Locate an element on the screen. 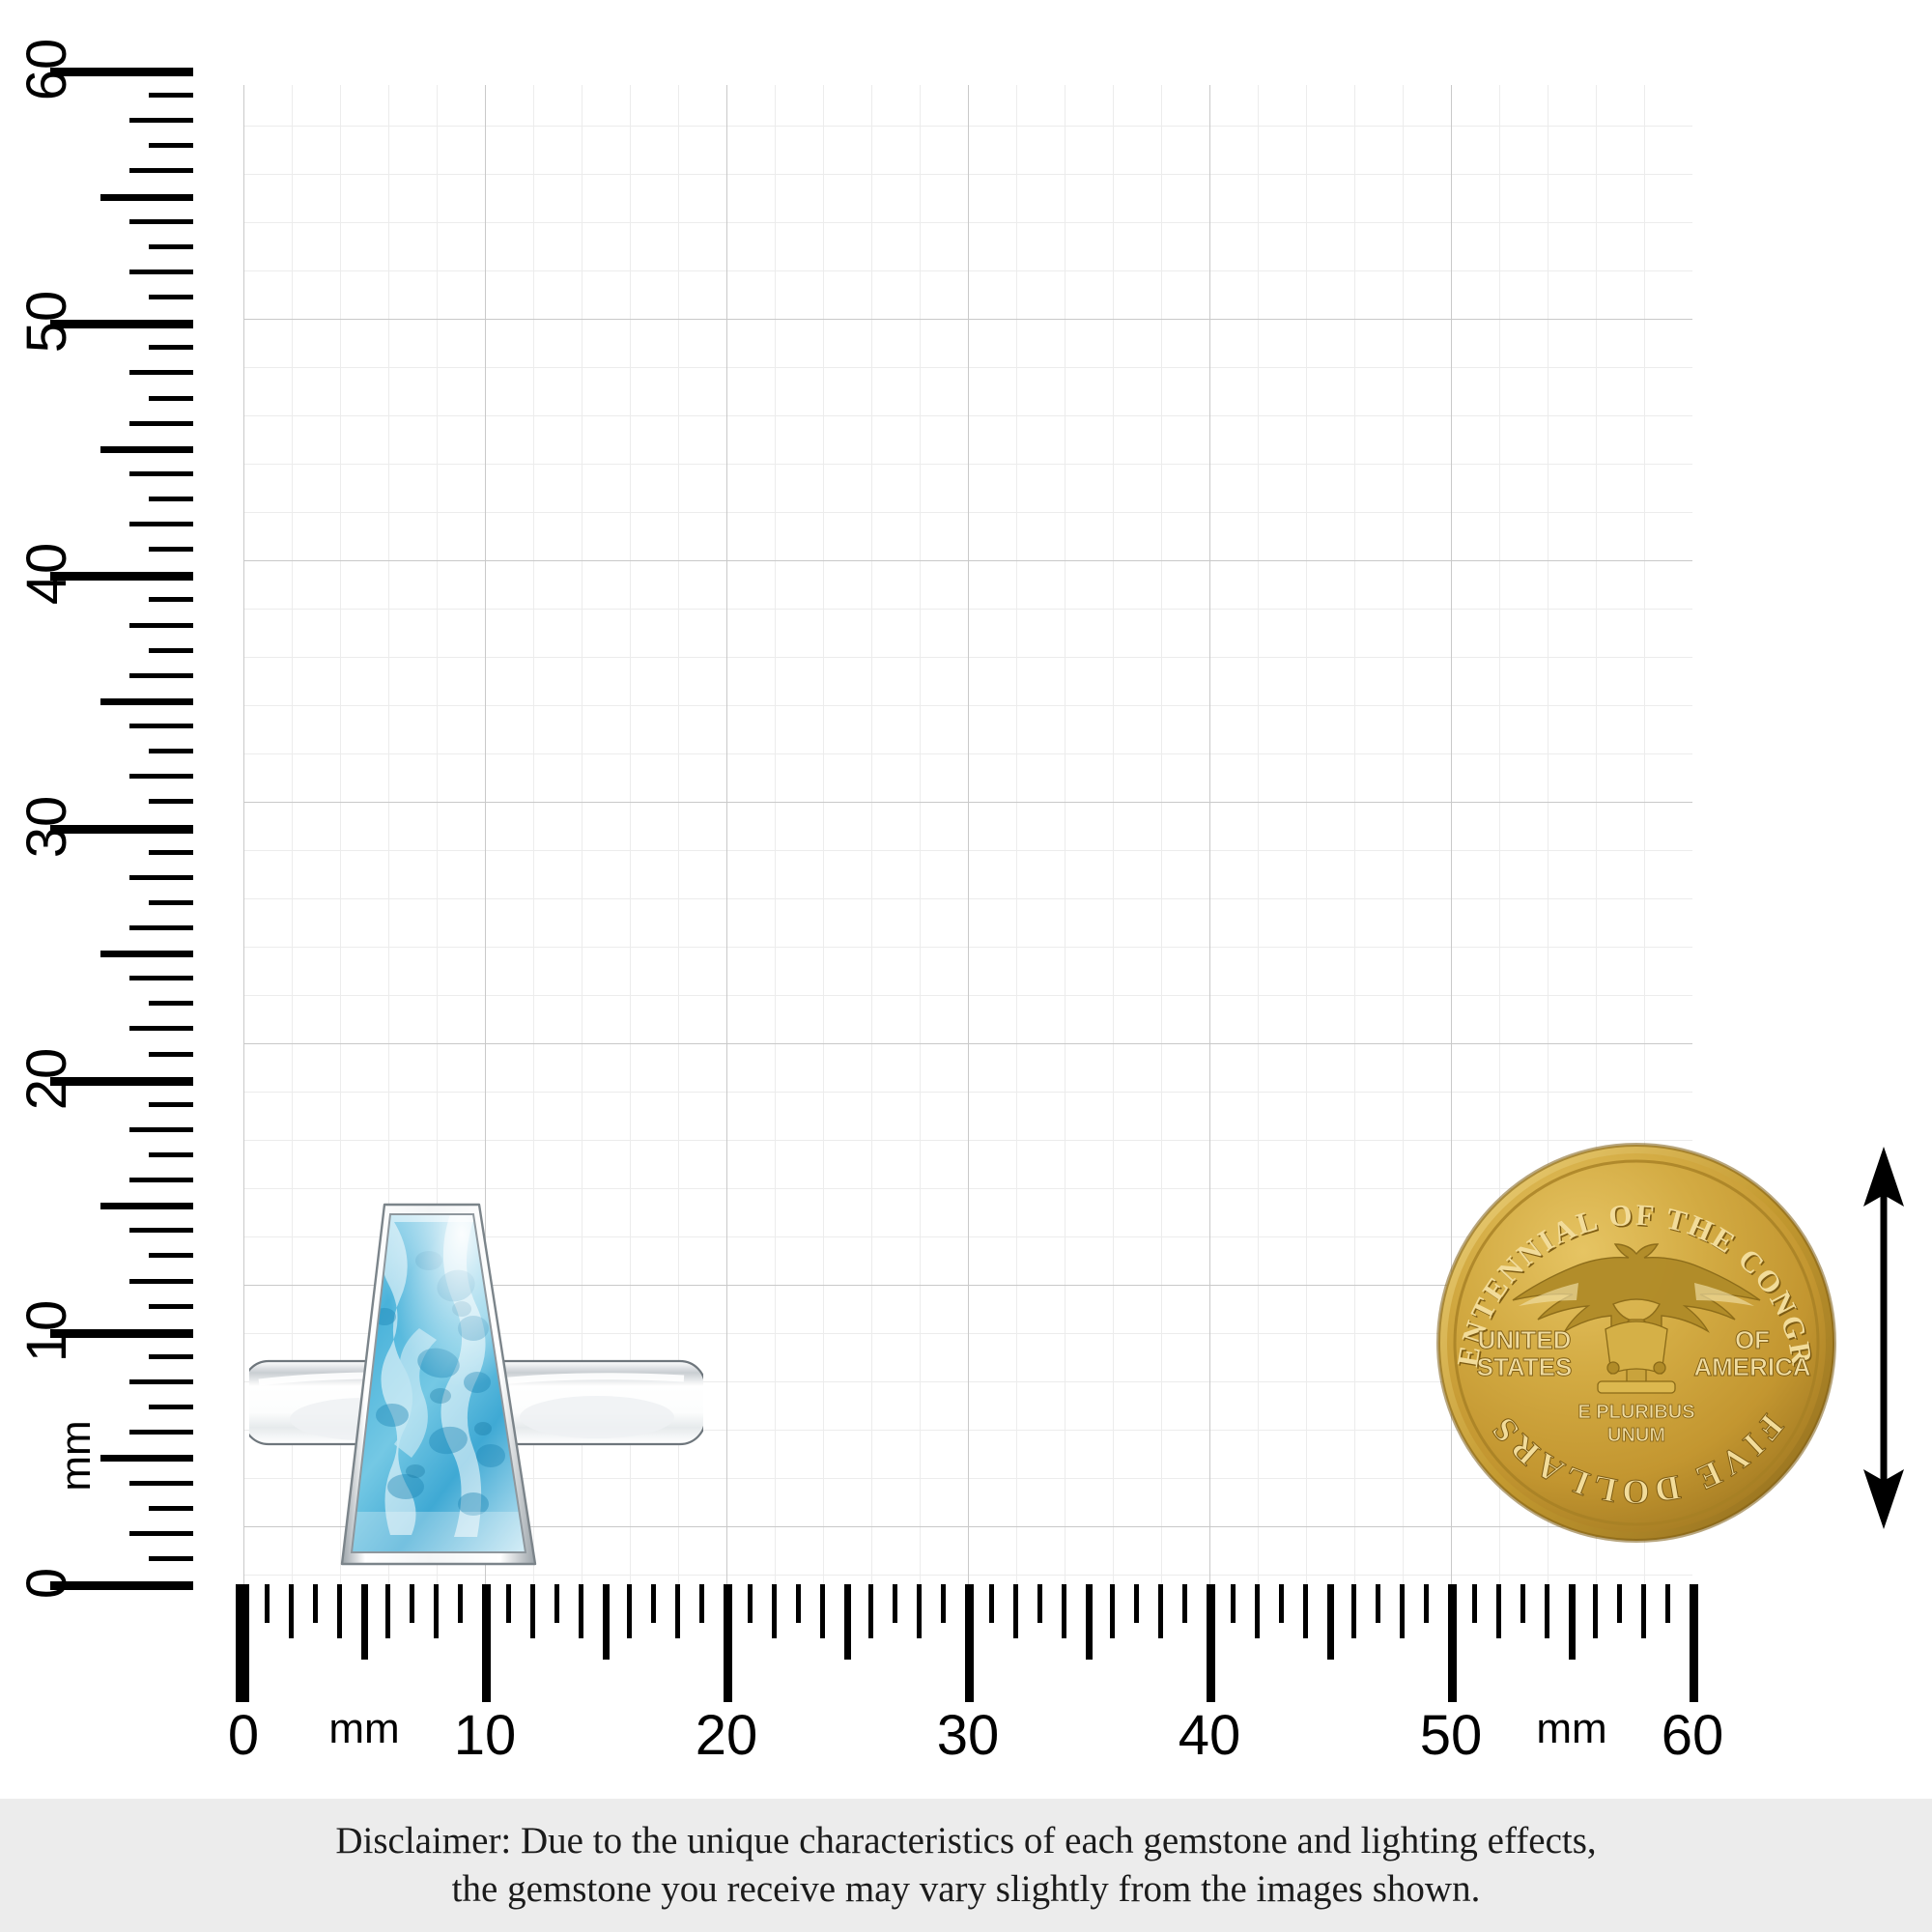 The width and height of the screenshot is (1932, 1932). vertical-ruler: 0 10 20 30 40 50 60 mm is located at coordinates (121, 811).